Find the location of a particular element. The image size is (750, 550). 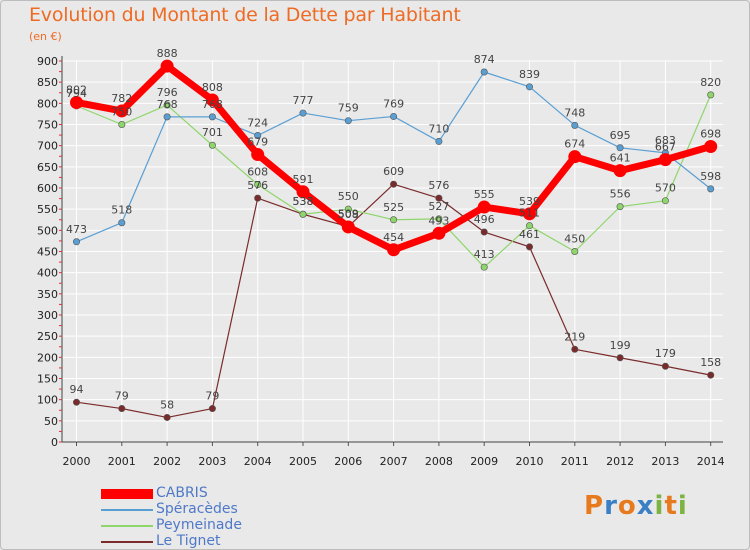

y-tick-label: 350 is located at coordinates (47, 294).